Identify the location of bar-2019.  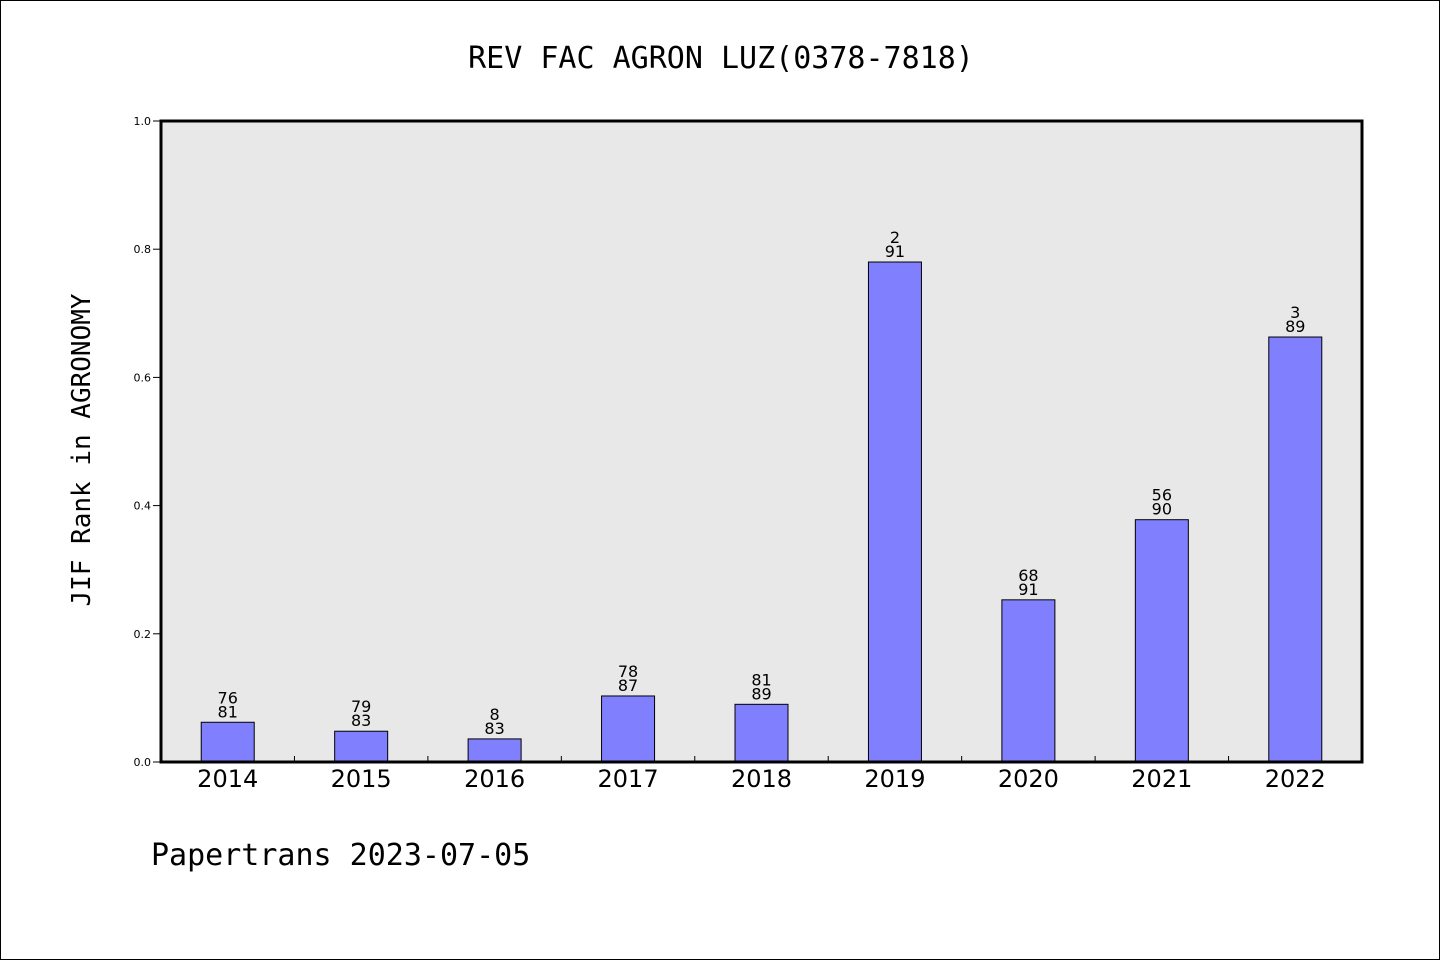
(894, 512).